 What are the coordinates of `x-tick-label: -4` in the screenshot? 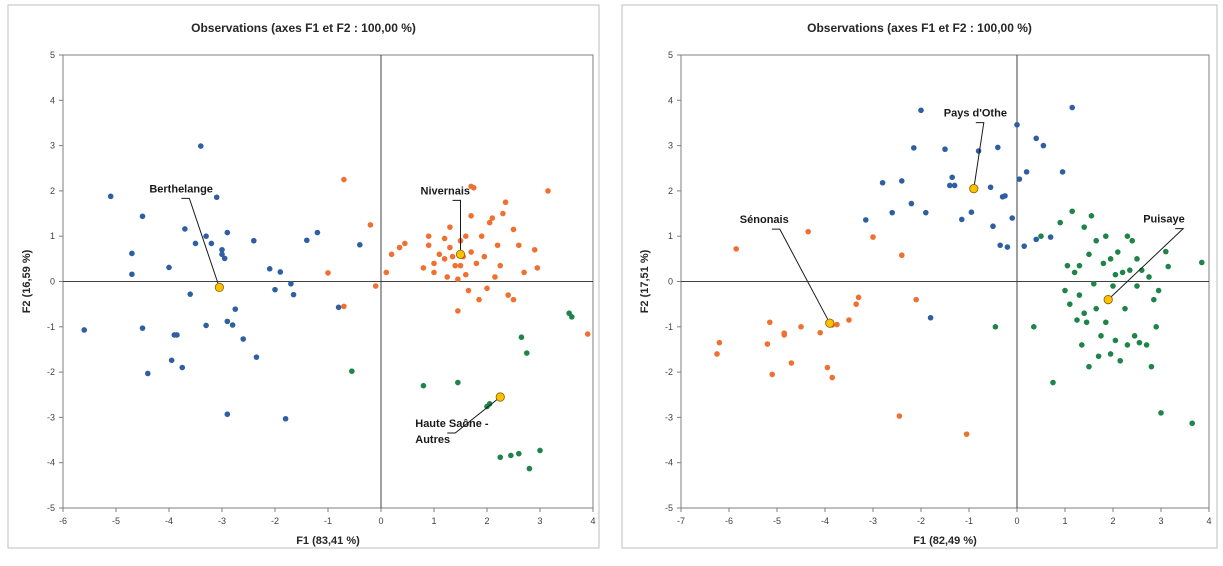 It's located at (825, 521).